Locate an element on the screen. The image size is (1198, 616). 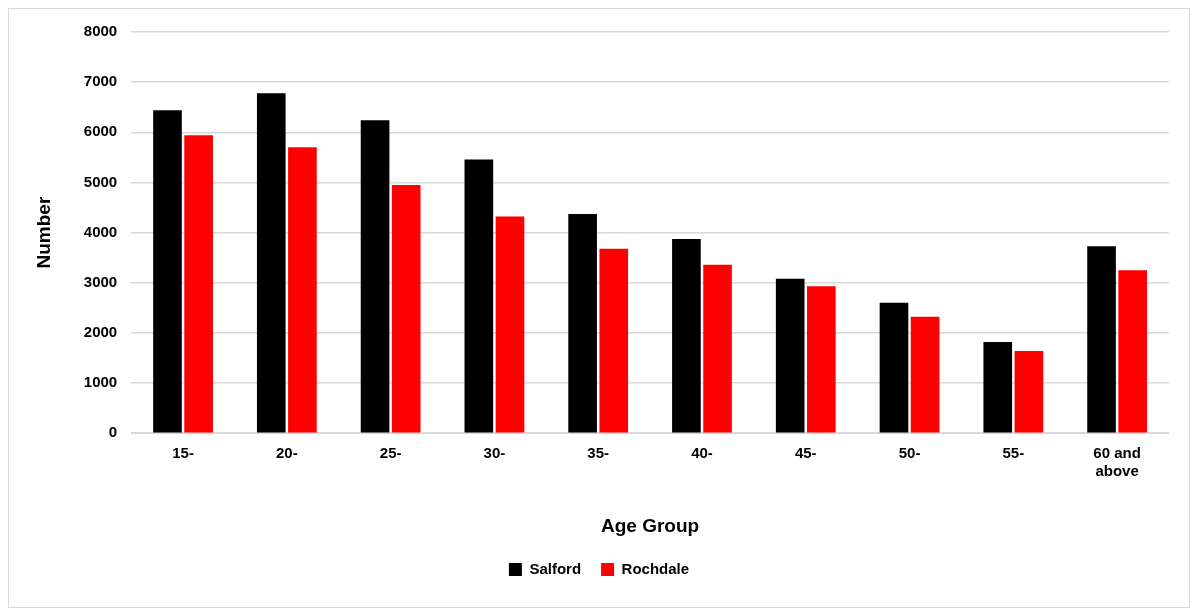
y-tick-label: 2000 is located at coordinates (100, 332).